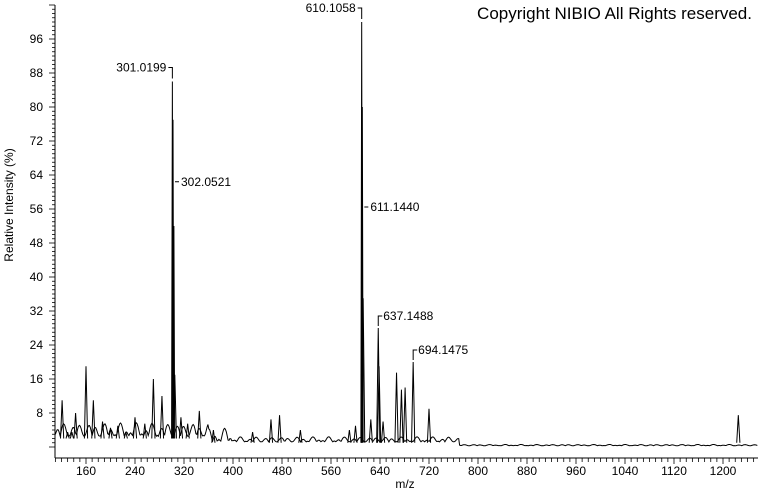 The height and width of the screenshot is (492, 760). I want to click on x-tick-label: 640, so click(380, 471).